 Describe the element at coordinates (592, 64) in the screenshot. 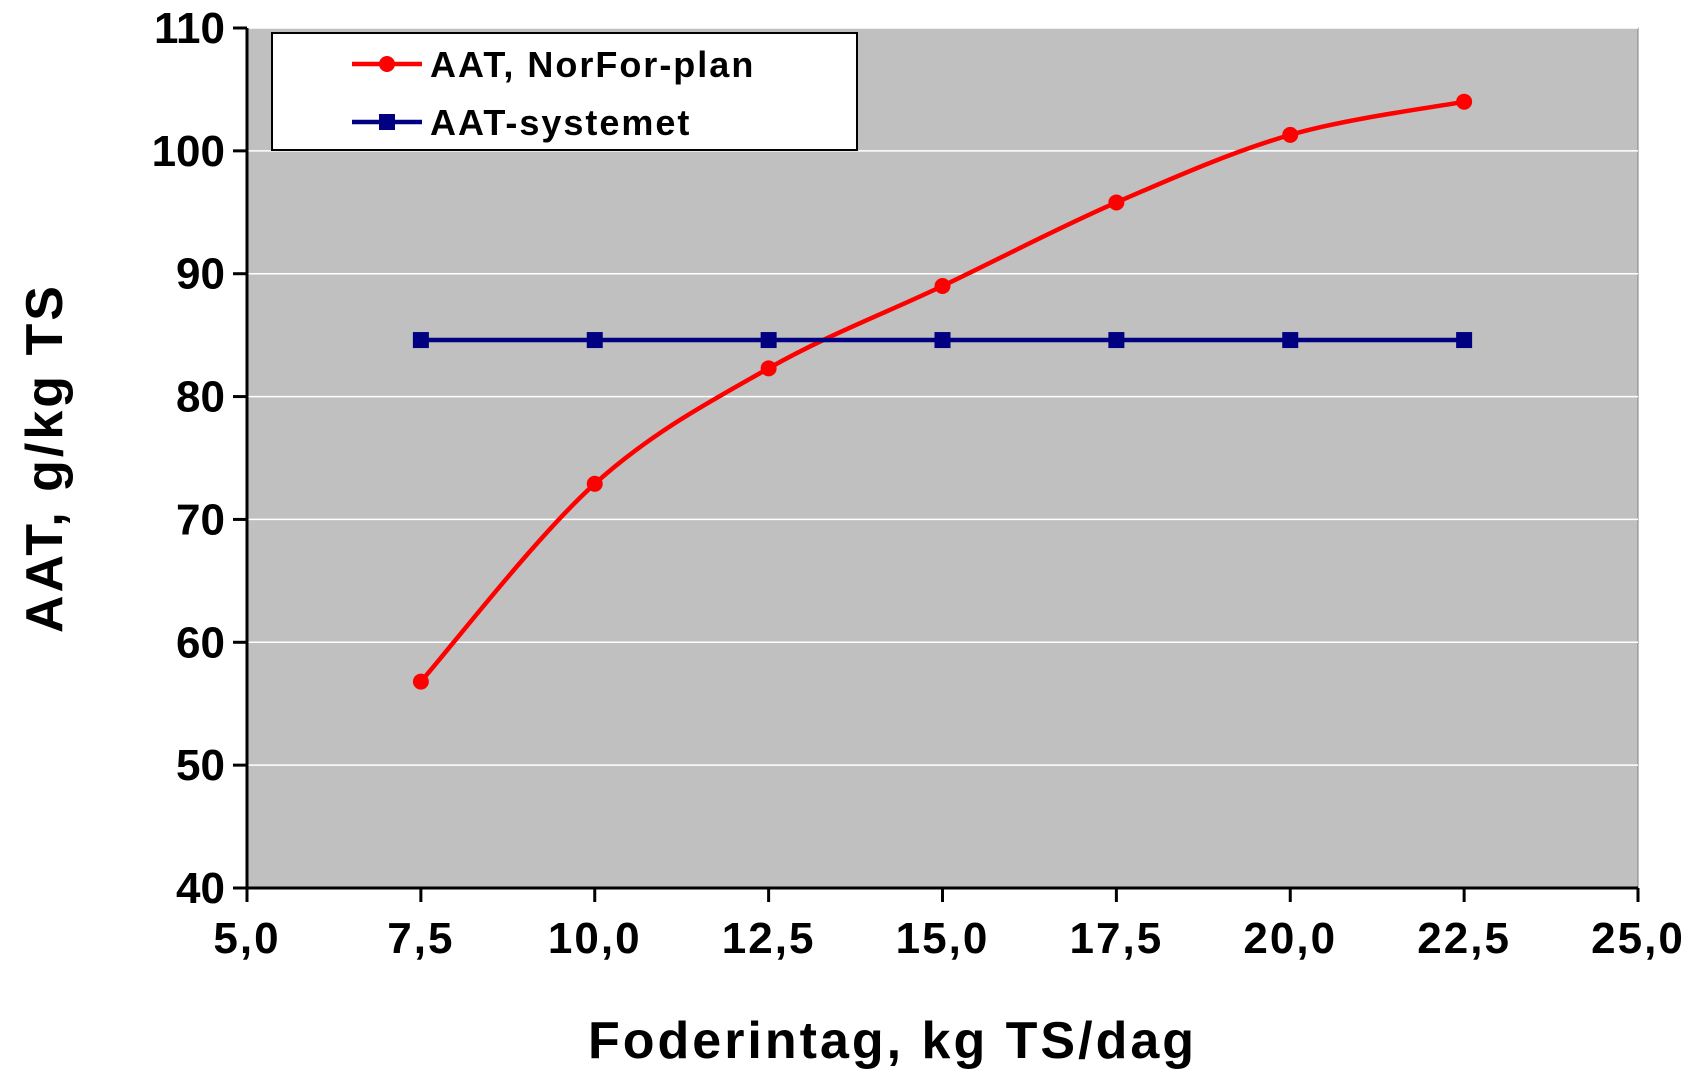

I see `legend-label-0: AAT, NorFor-plan` at that location.